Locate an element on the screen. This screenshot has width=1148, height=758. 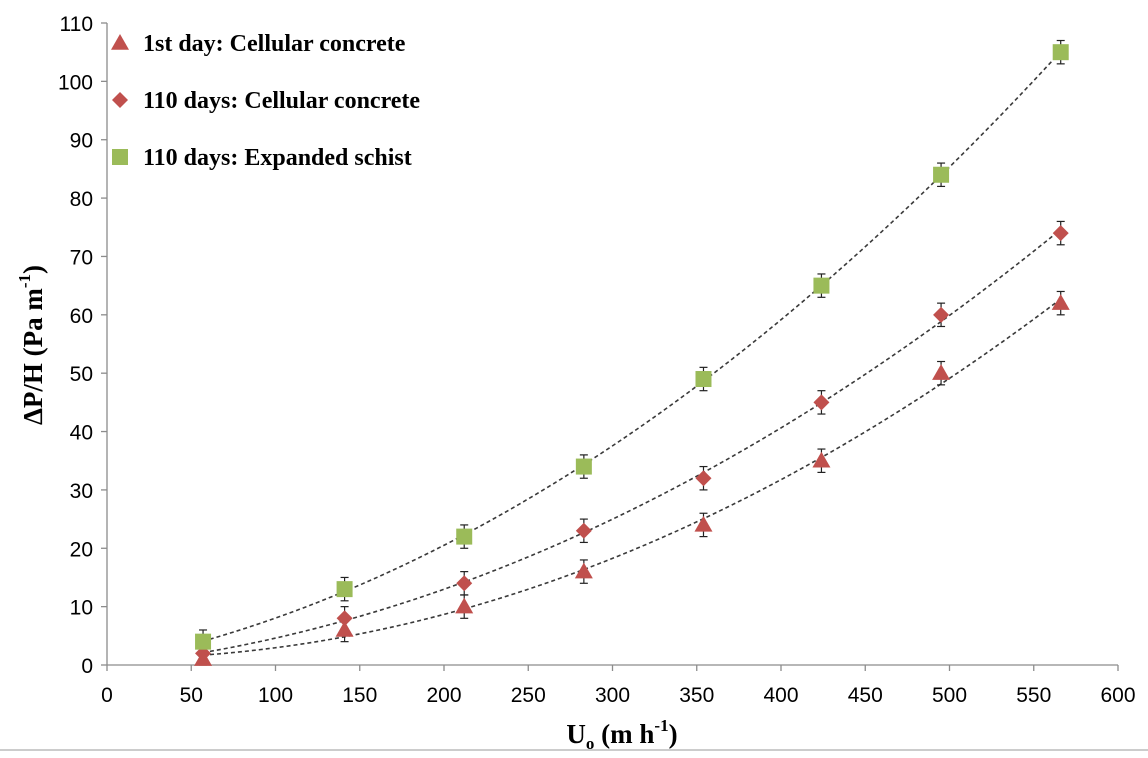
legend-label-series-1: 1st day: Cellular concrete is located at coordinates (274, 44).